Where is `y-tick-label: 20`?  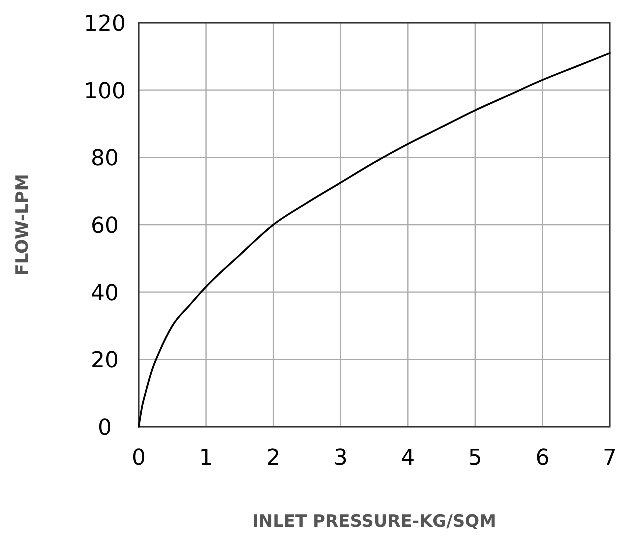 y-tick-label: 20 is located at coordinates (105, 361).